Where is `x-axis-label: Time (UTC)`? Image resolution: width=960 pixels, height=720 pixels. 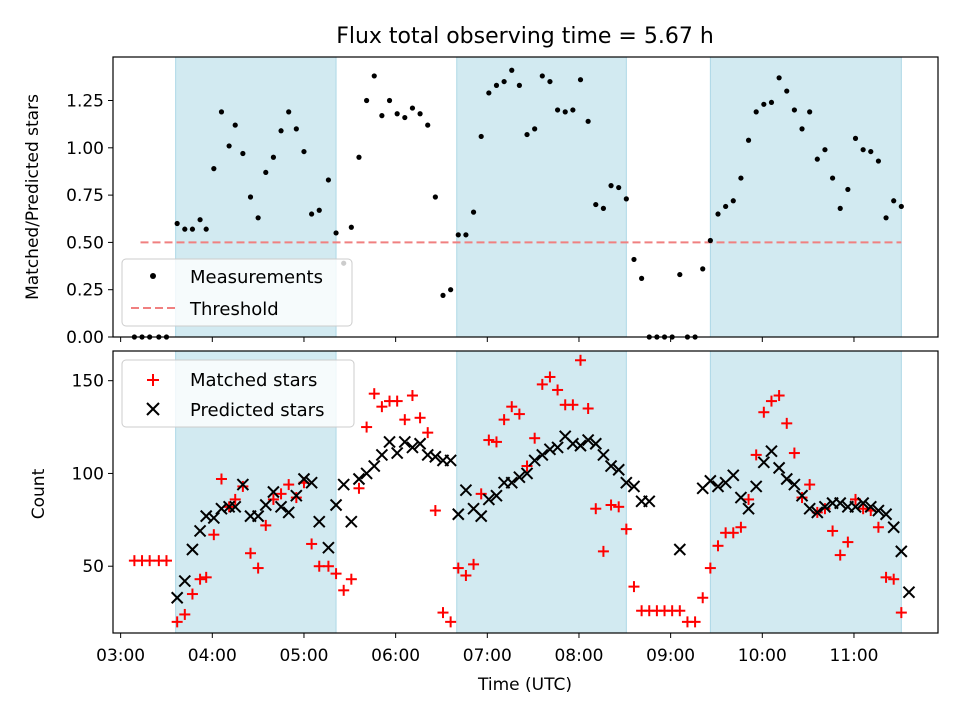
x-axis-label: Time (UTC) is located at coordinates (524, 685).